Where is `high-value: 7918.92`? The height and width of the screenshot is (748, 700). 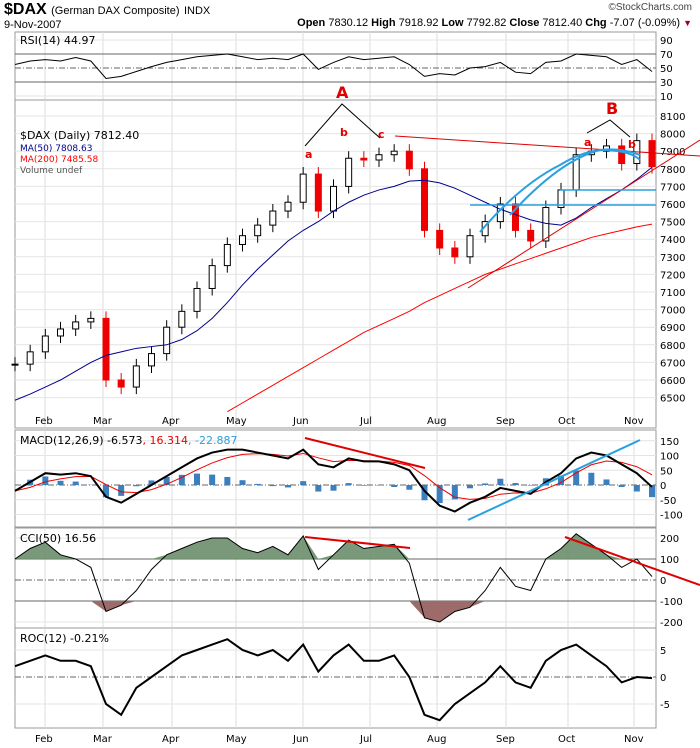 high-value: 7918.92 is located at coordinates (418, 23).